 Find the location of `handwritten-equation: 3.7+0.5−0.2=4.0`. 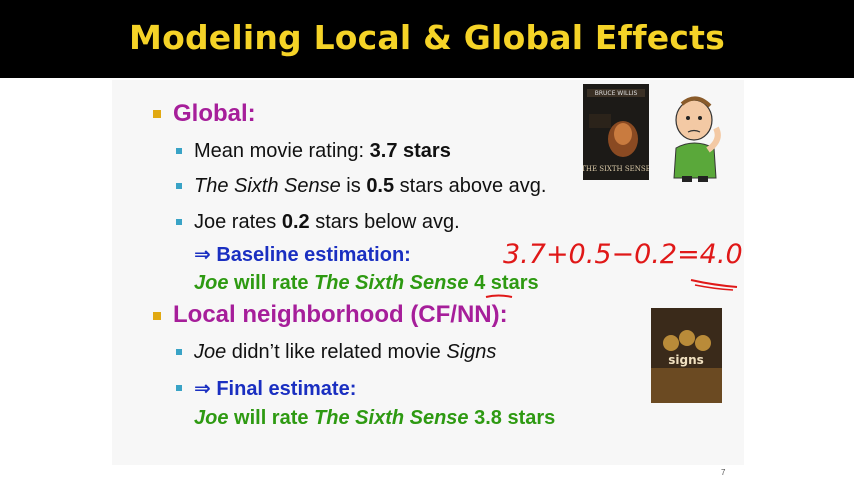

handwritten-equation: 3.7+0.5−0.2=4.0 is located at coordinates (623, 254).